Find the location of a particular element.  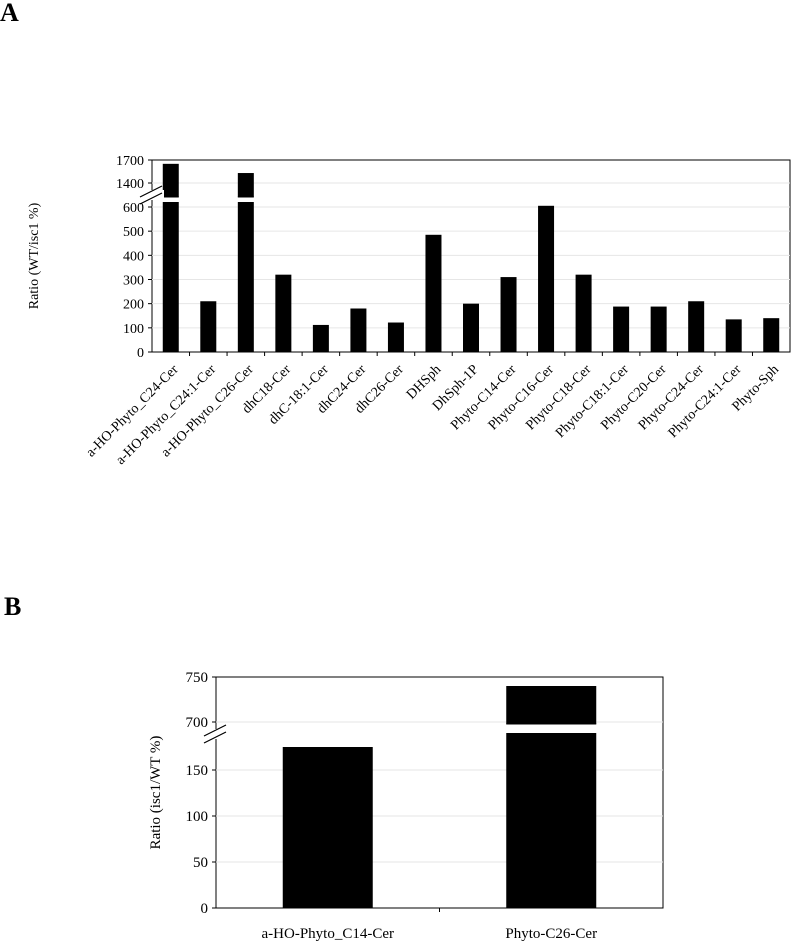

x-category-label: a-HO-Phyto_C14-Cer is located at coordinates (328, 934).